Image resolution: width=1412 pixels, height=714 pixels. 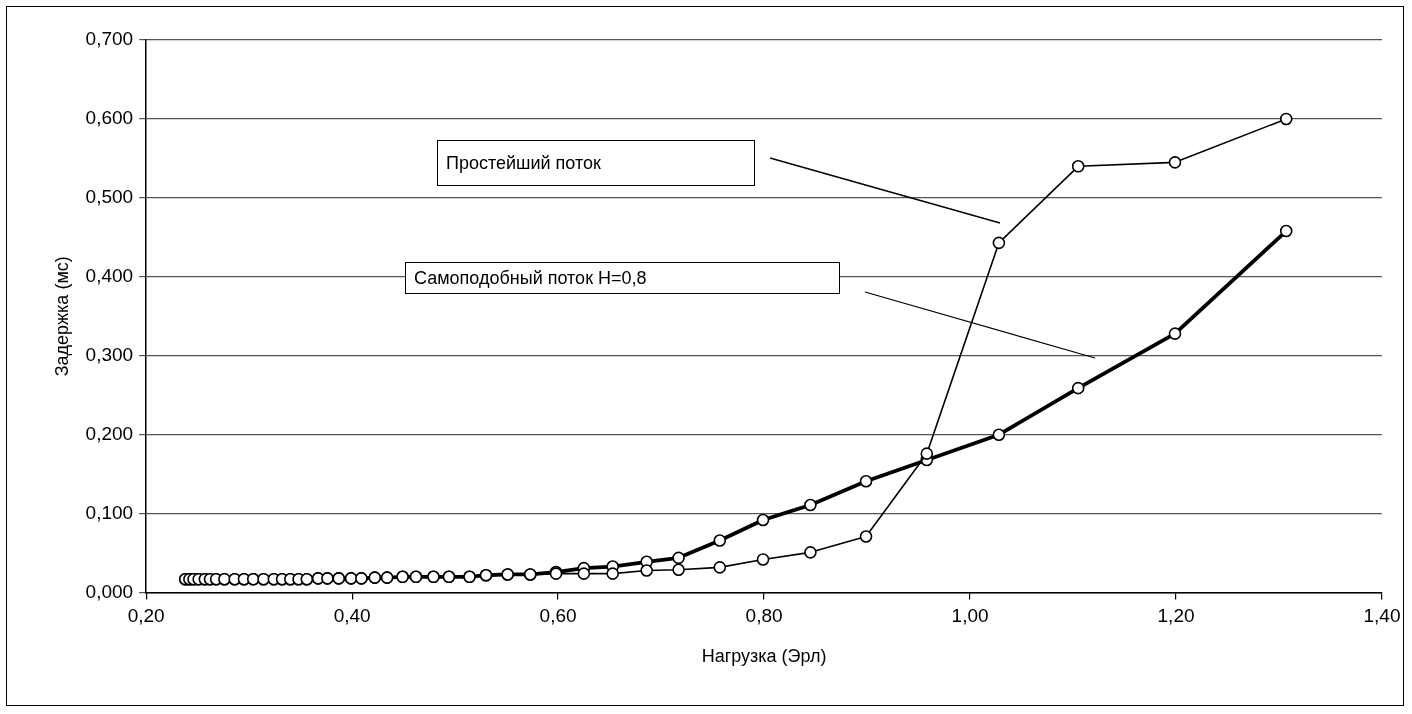 What do you see at coordinates (751, 311) in the screenshot?
I see `callout: Самоподобный поток H=0,8` at bounding box center [751, 311].